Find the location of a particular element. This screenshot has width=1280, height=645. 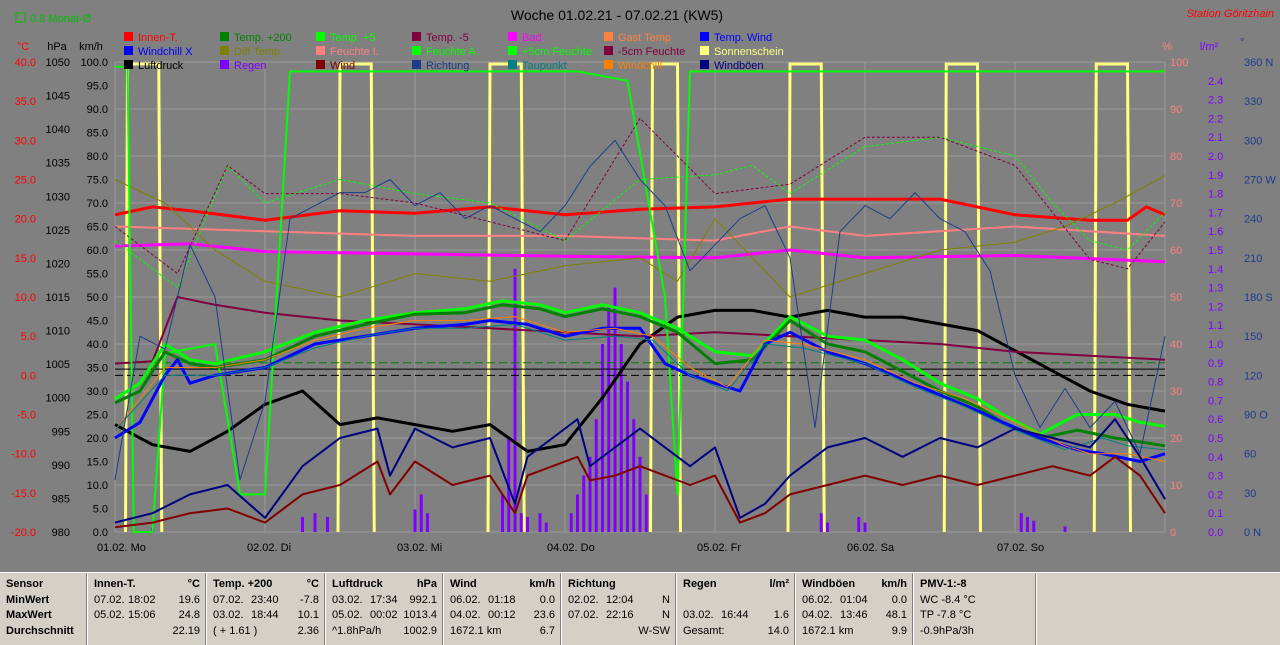

axis-tick-percent: 40 is located at coordinates (1176, 345).